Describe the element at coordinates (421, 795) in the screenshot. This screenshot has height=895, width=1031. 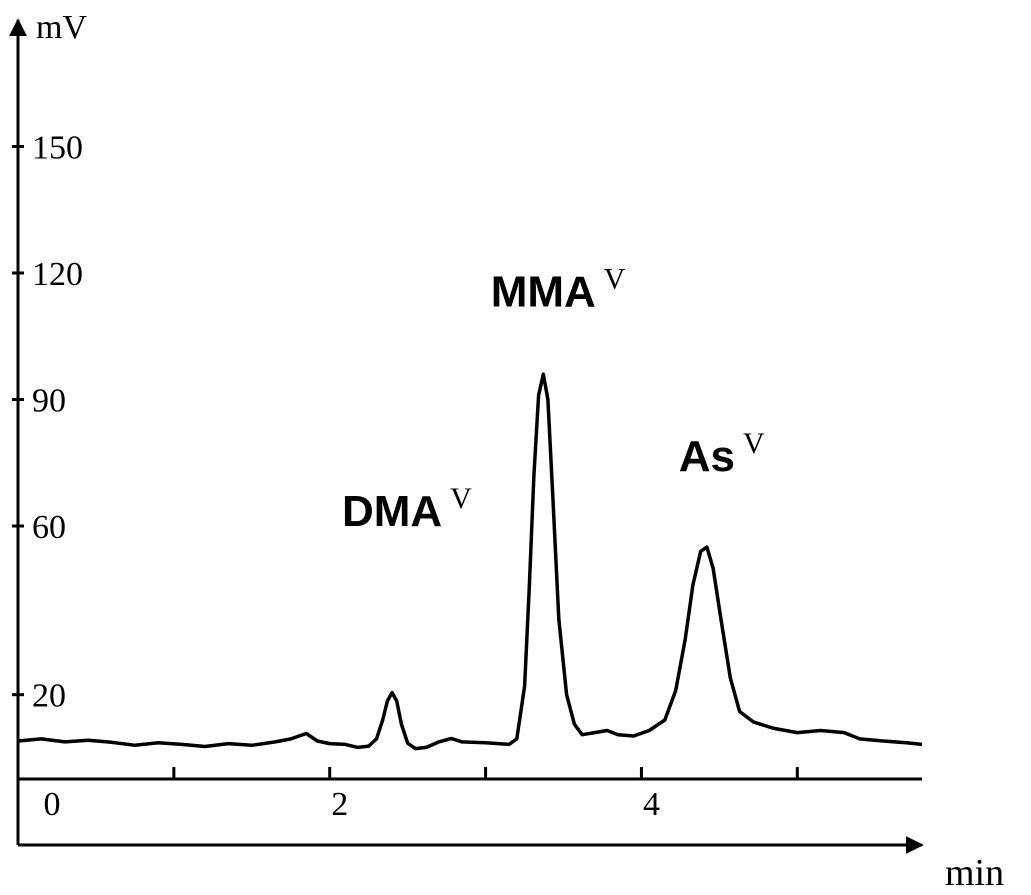
I see `x-ticks: 0 2 4` at that location.